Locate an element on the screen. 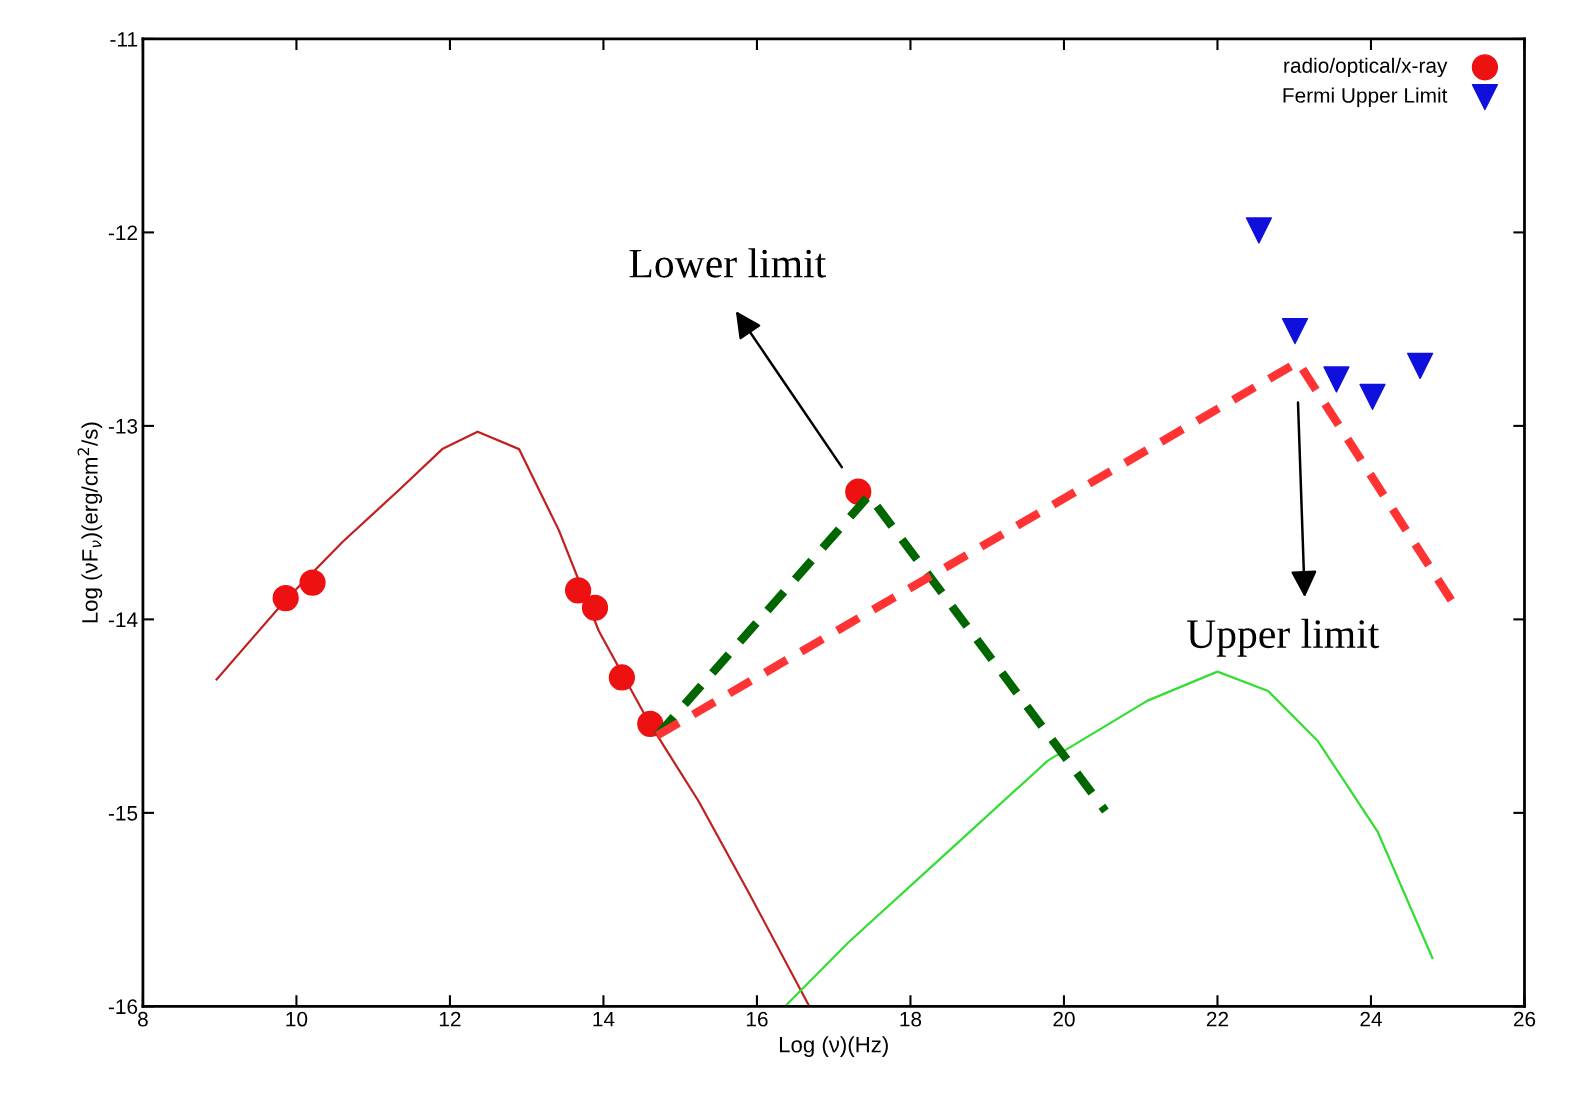 This screenshot has width=1588, height=1112. y-axis-title: Log (νF$_{ν}$)(erg/cm$^{2}$/s) is located at coordinates (90, 522).